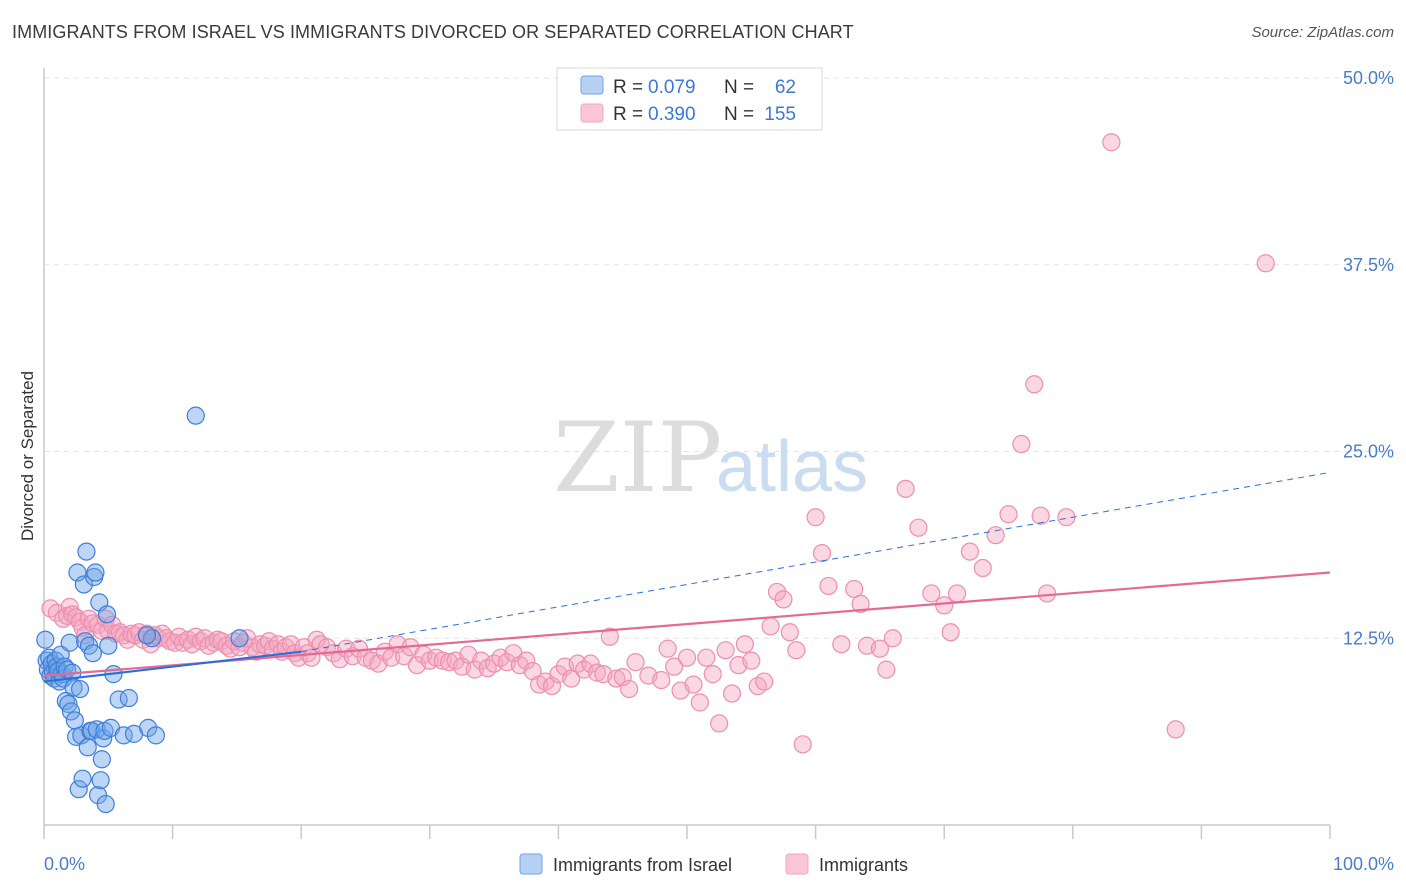  What do you see at coordinates (637, 458) in the screenshot?
I see `watermark-zip: ZIP` at bounding box center [637, 458].